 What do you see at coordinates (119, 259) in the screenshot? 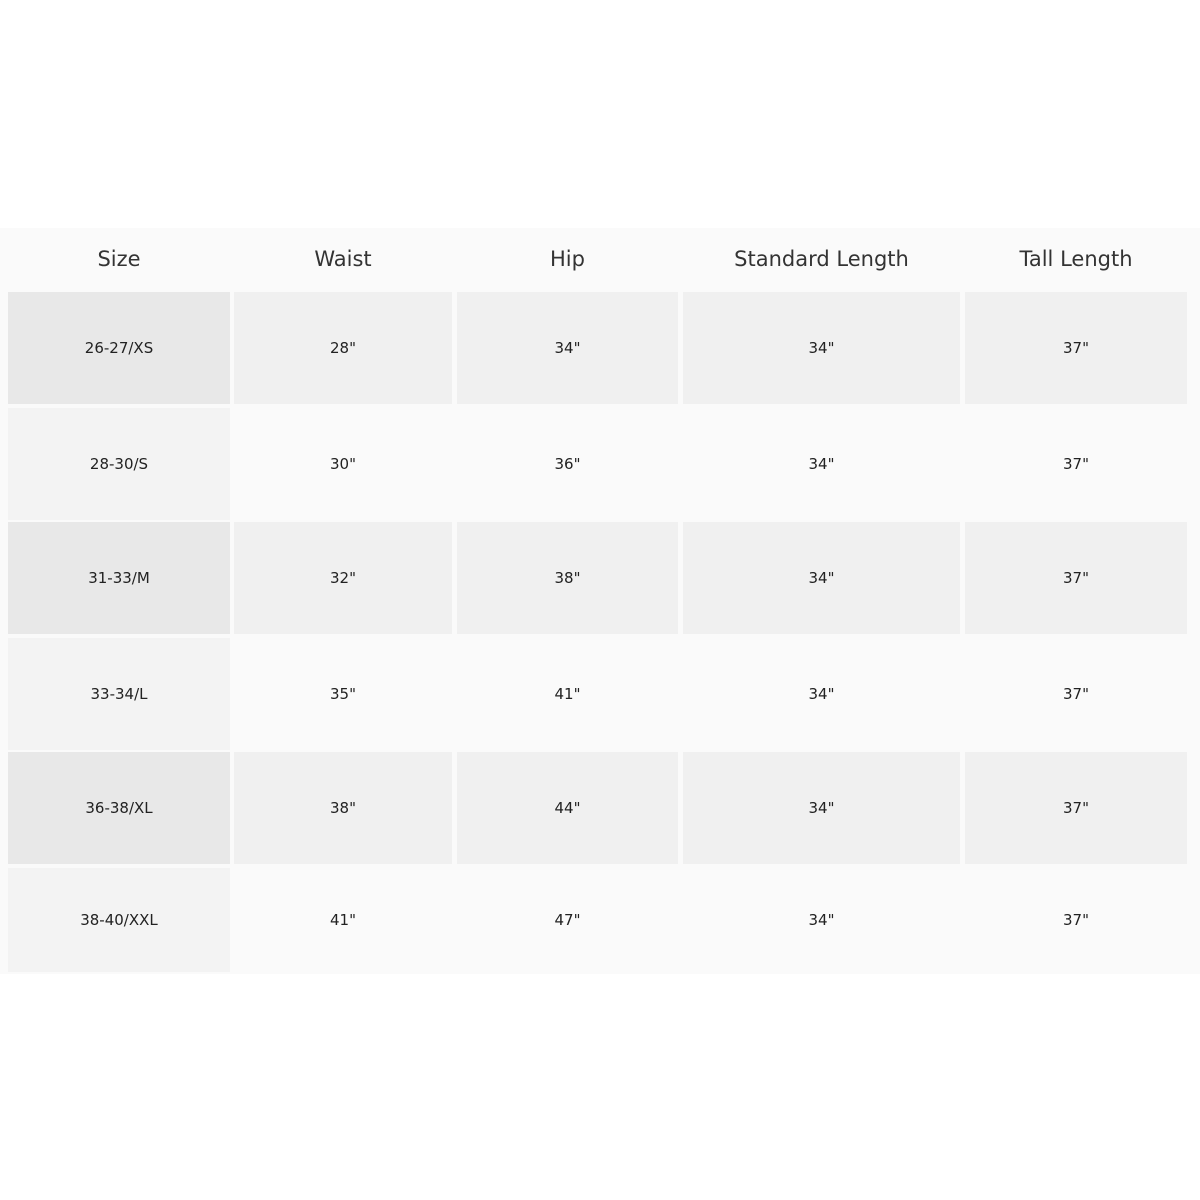
I see `header-size: Size` at bounding box center [119, 259].